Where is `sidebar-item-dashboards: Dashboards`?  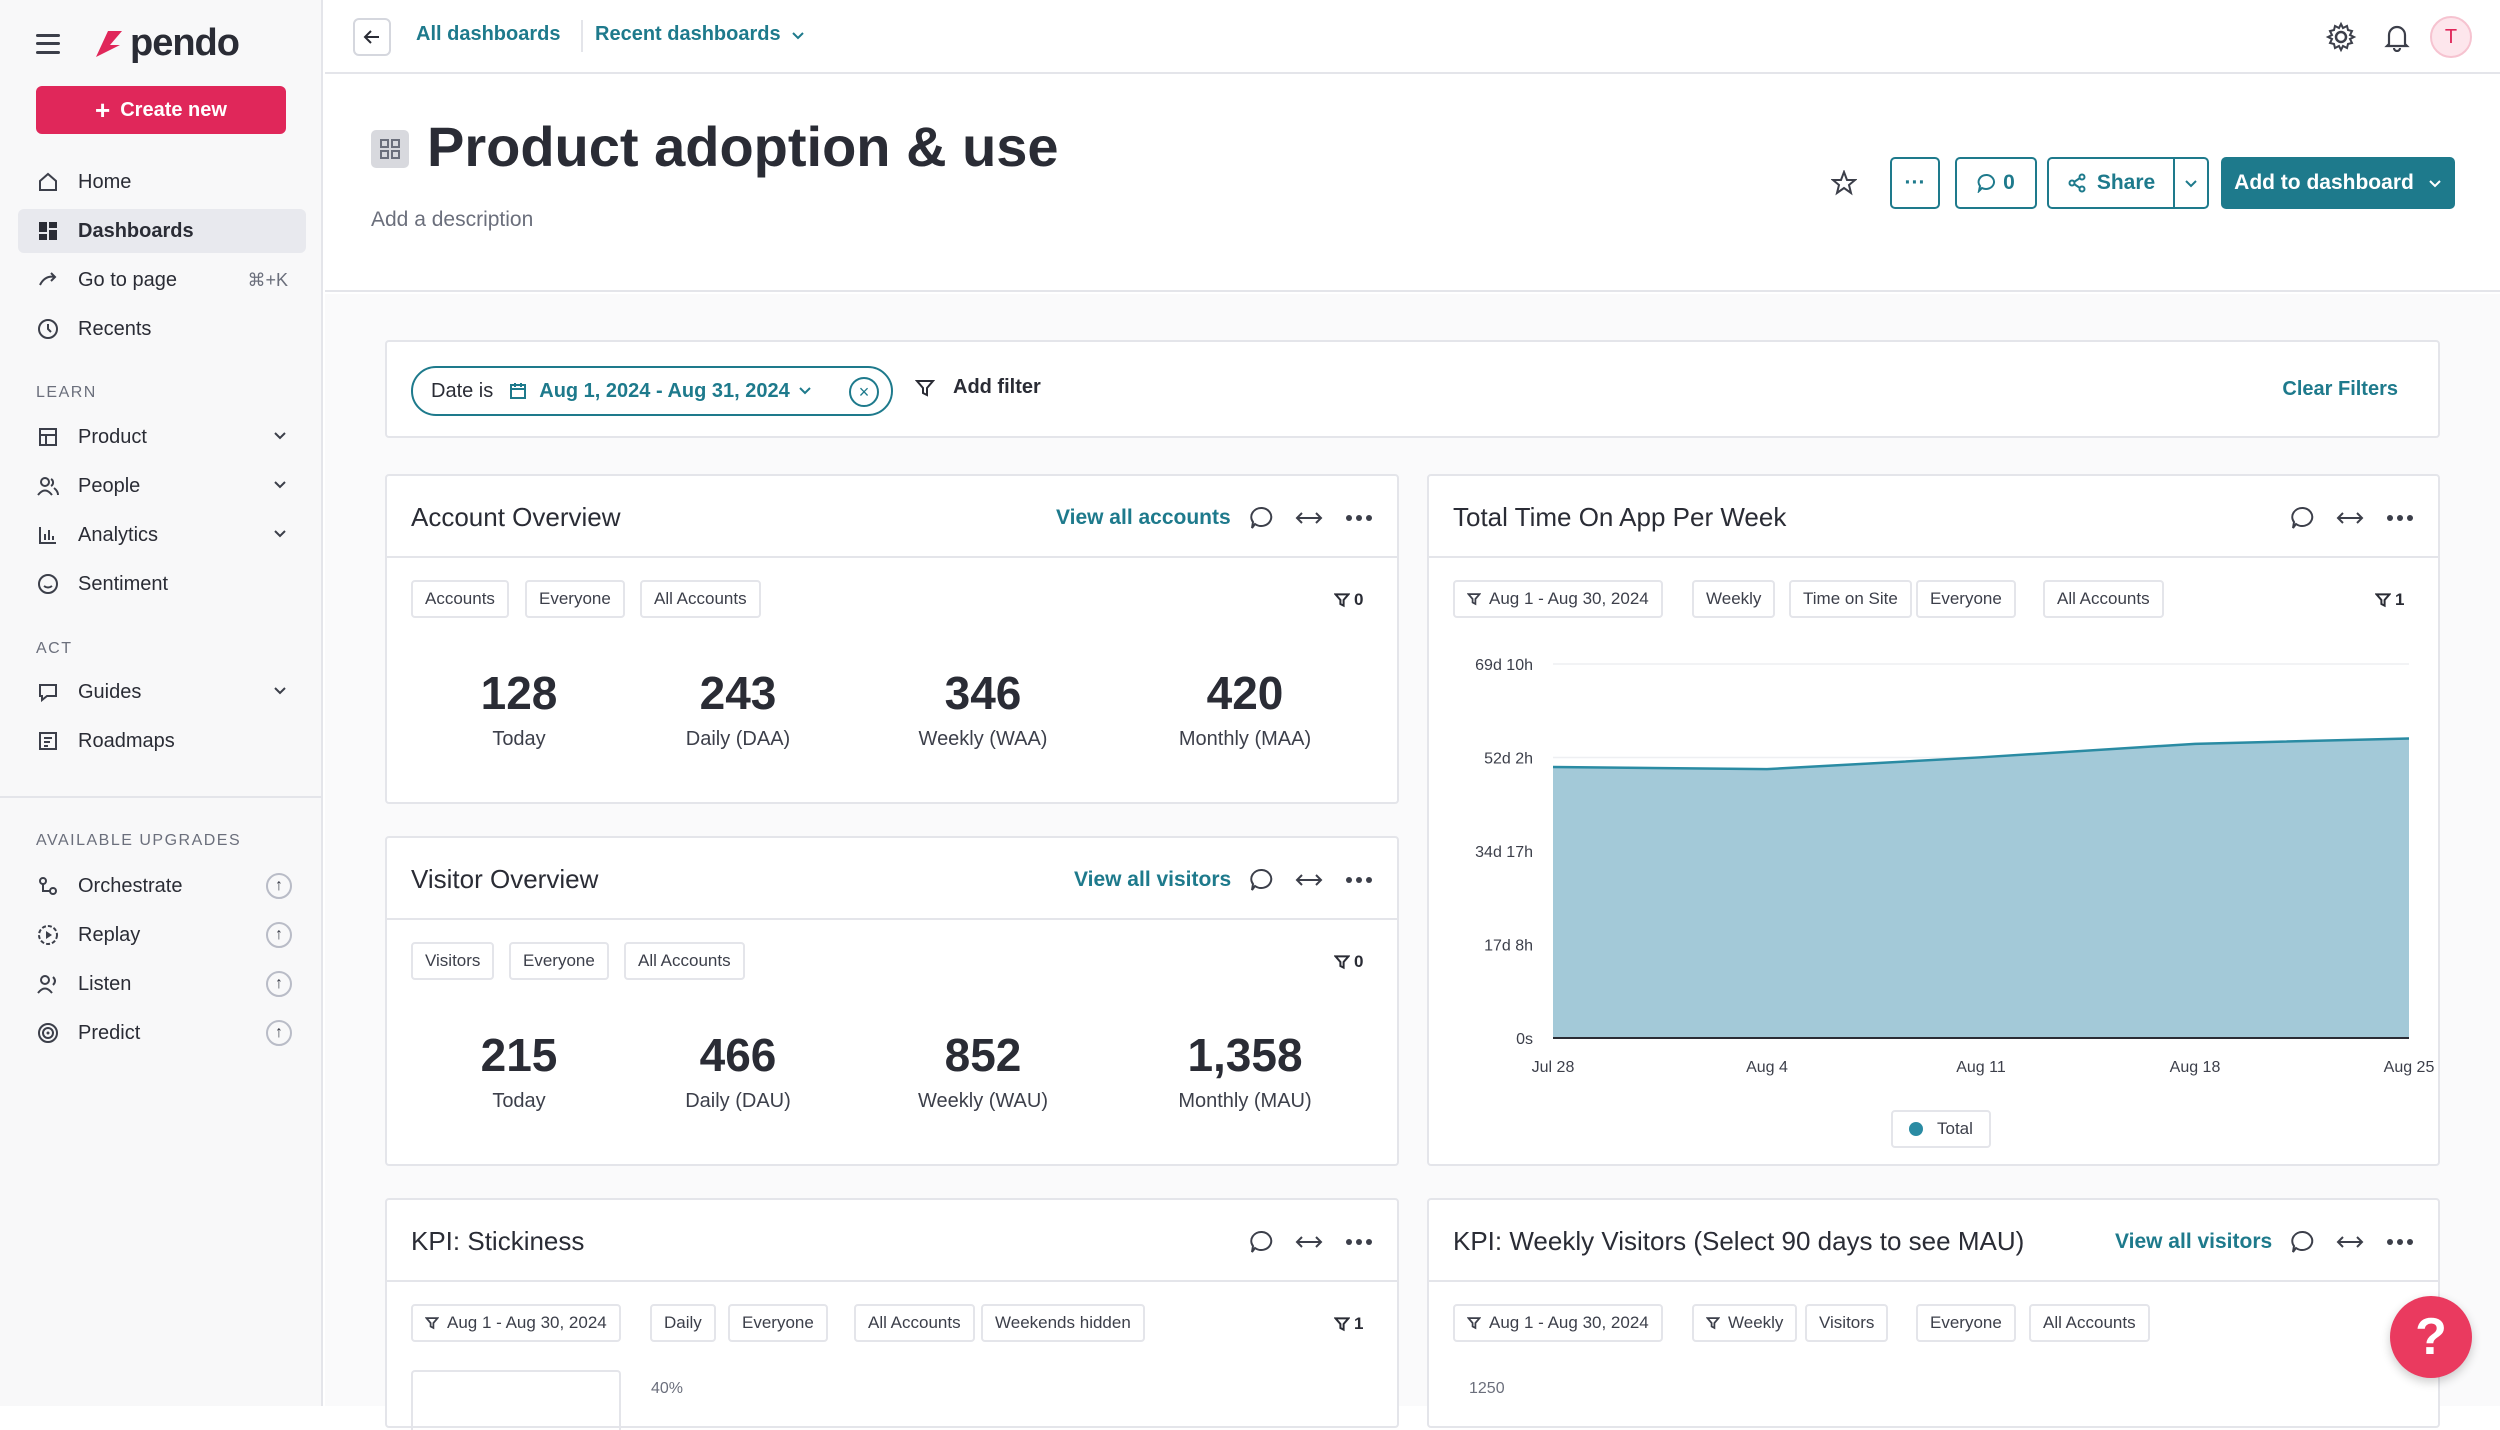 sidebar-item-dashboards: Dashboards is located at coordinates (162, 231).